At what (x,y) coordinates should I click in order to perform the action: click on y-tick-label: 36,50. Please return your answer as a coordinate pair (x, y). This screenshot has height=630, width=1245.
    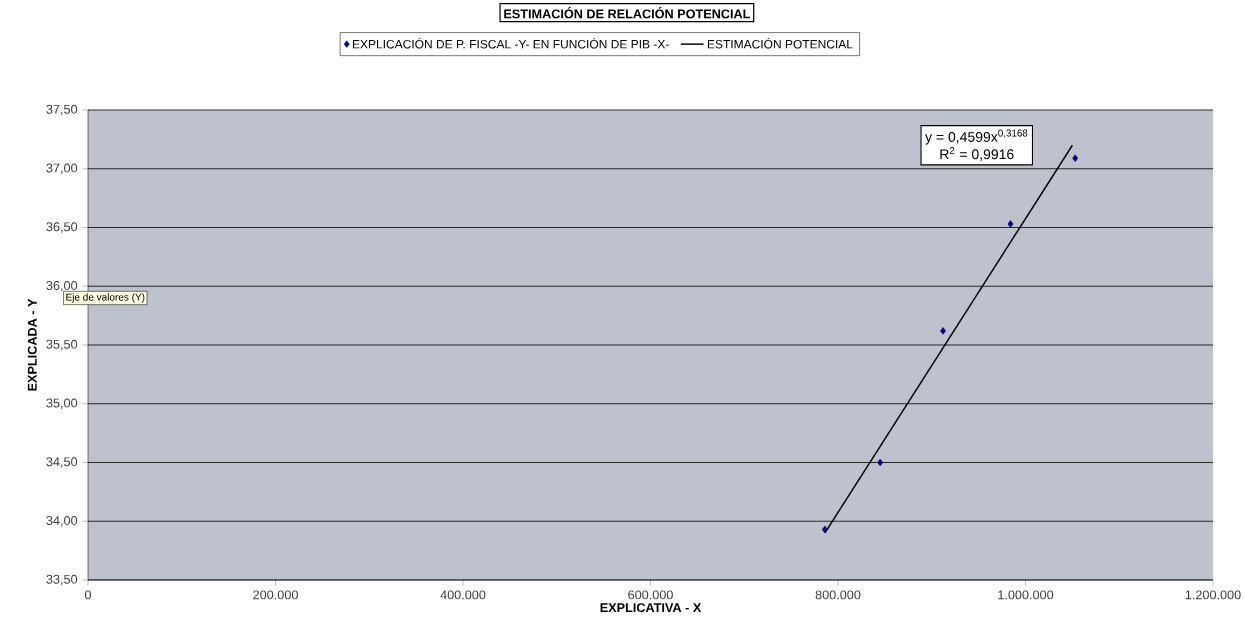
    Looking at the image, I should click on (62, 227).